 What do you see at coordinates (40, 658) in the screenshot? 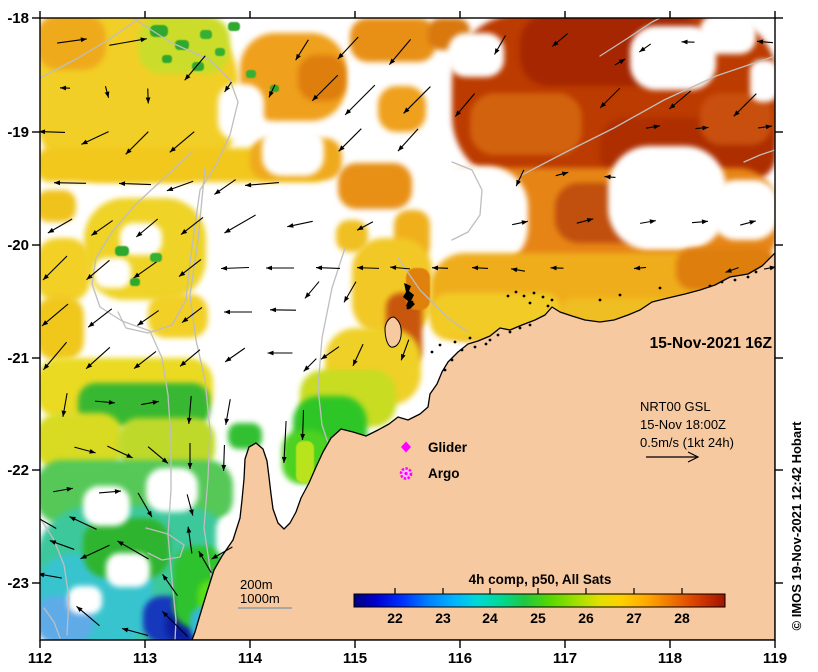
I see `x-axis-tick-label: 112` at bounding box center [40, 658].